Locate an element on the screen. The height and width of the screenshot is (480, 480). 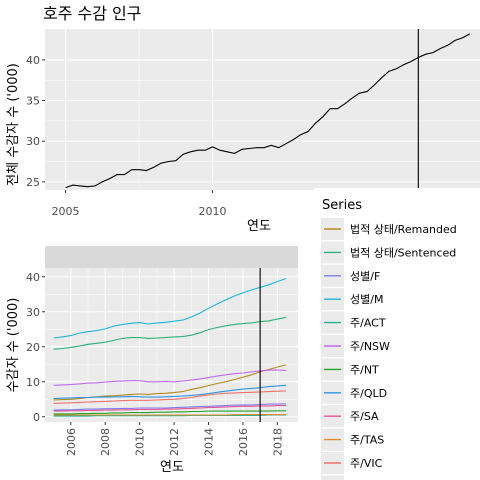
legend-label: 주/SA is located at coordinates (364, 416).